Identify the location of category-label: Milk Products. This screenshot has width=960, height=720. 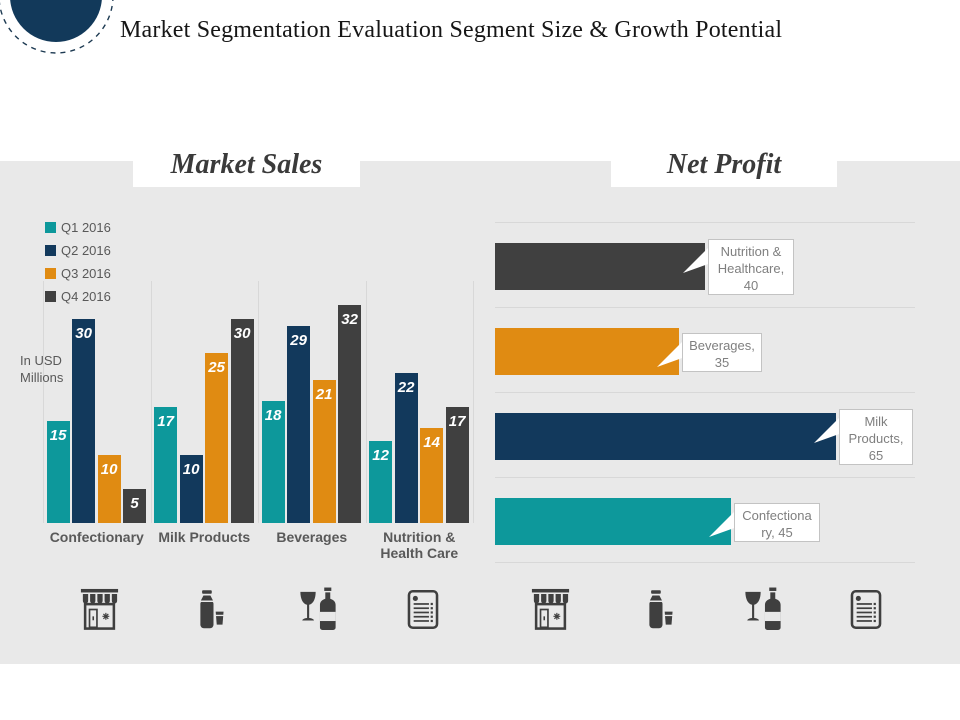
(204, 537).